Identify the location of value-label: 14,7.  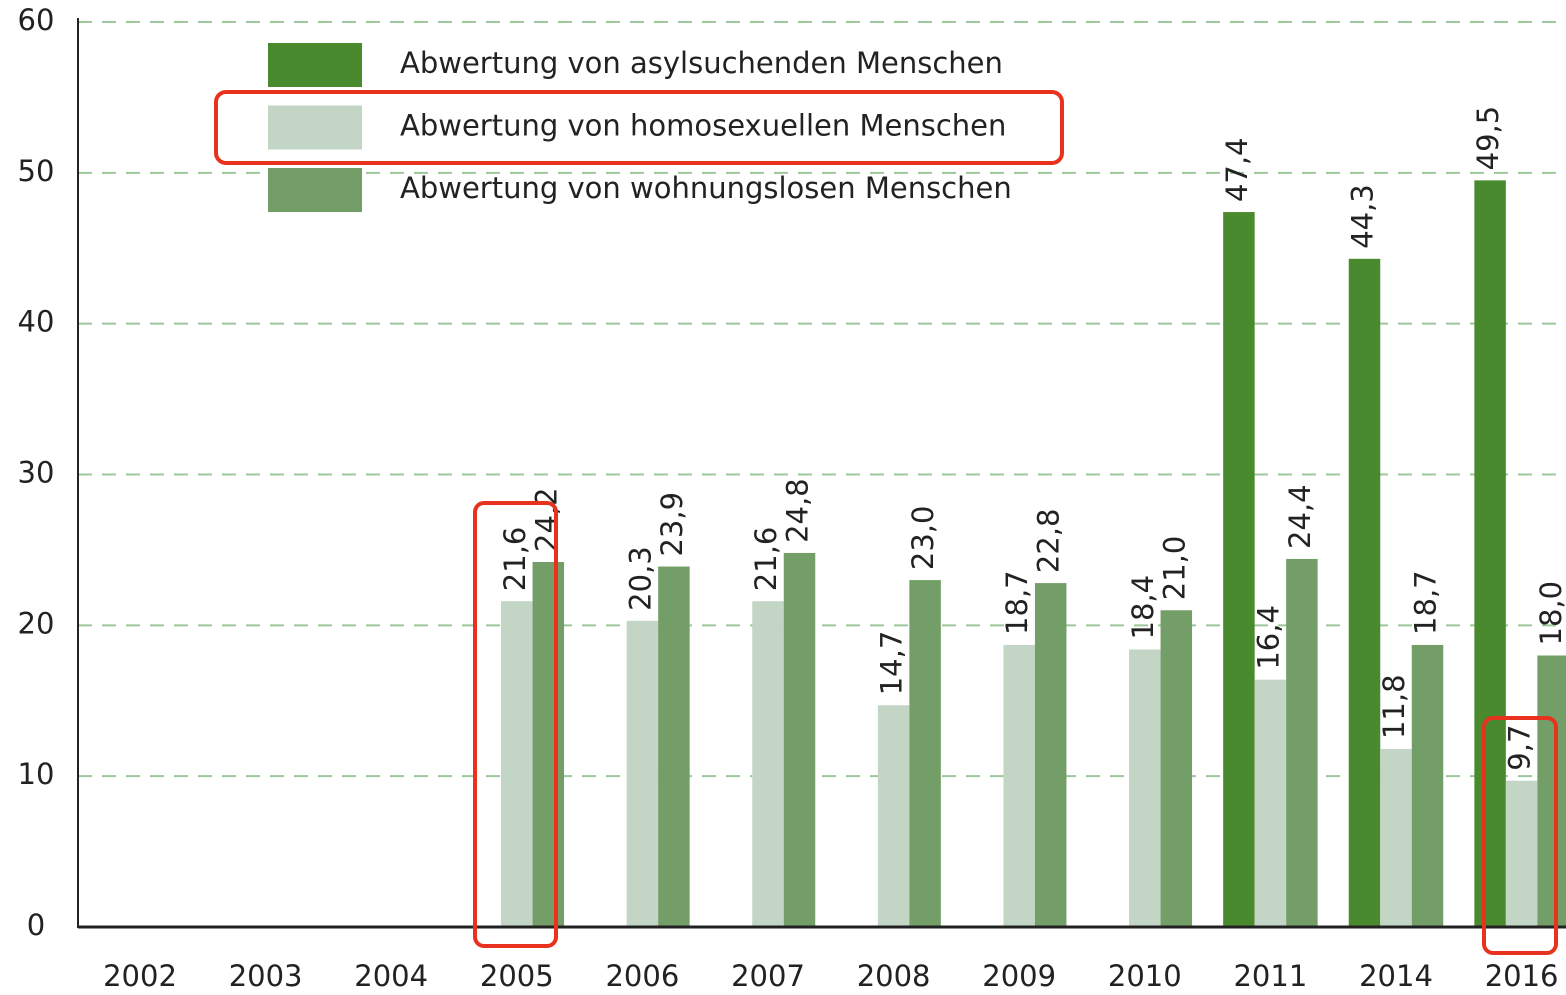
(892, 663).